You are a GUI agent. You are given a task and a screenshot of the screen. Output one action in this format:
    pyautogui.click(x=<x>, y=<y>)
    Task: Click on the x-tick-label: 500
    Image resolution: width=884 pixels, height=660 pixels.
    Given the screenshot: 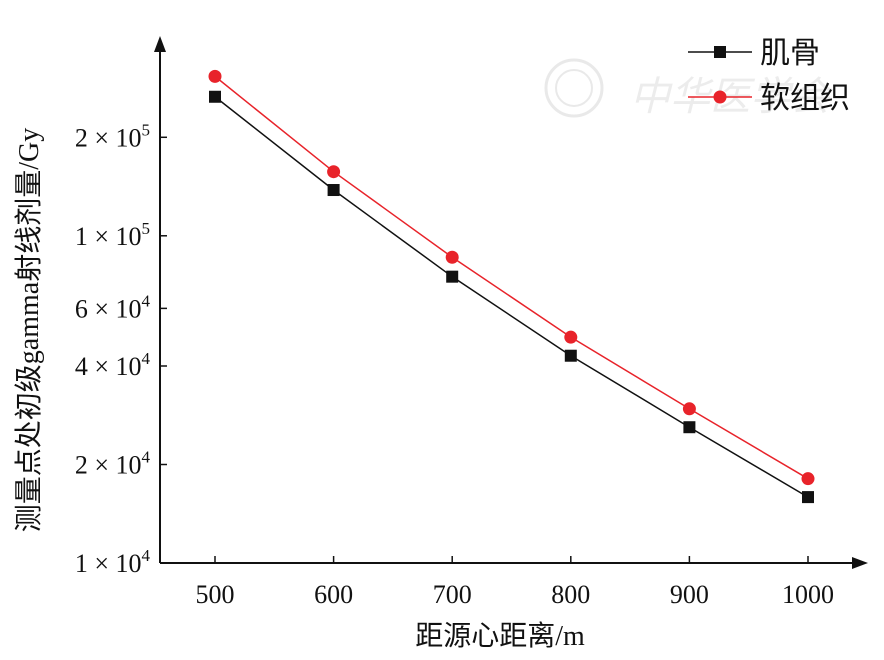 What is the action you would take?
    pyautogui.click(x=215, y=594)
    